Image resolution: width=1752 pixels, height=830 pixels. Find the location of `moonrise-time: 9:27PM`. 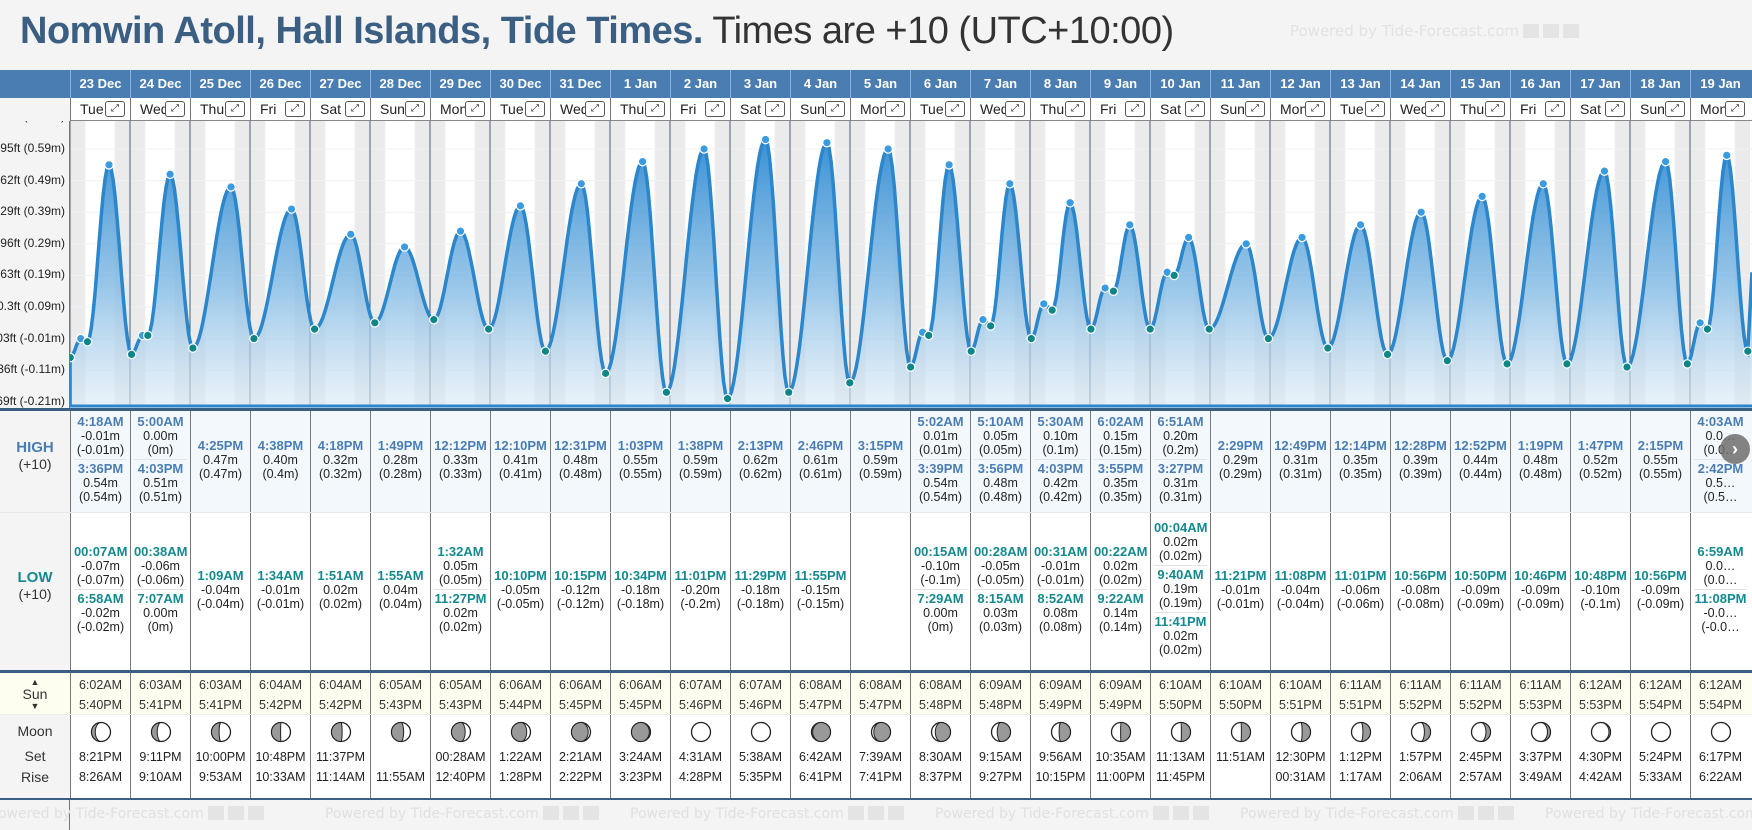

moonrise-time: 9:27PM is located at coordinates (1000, 777).